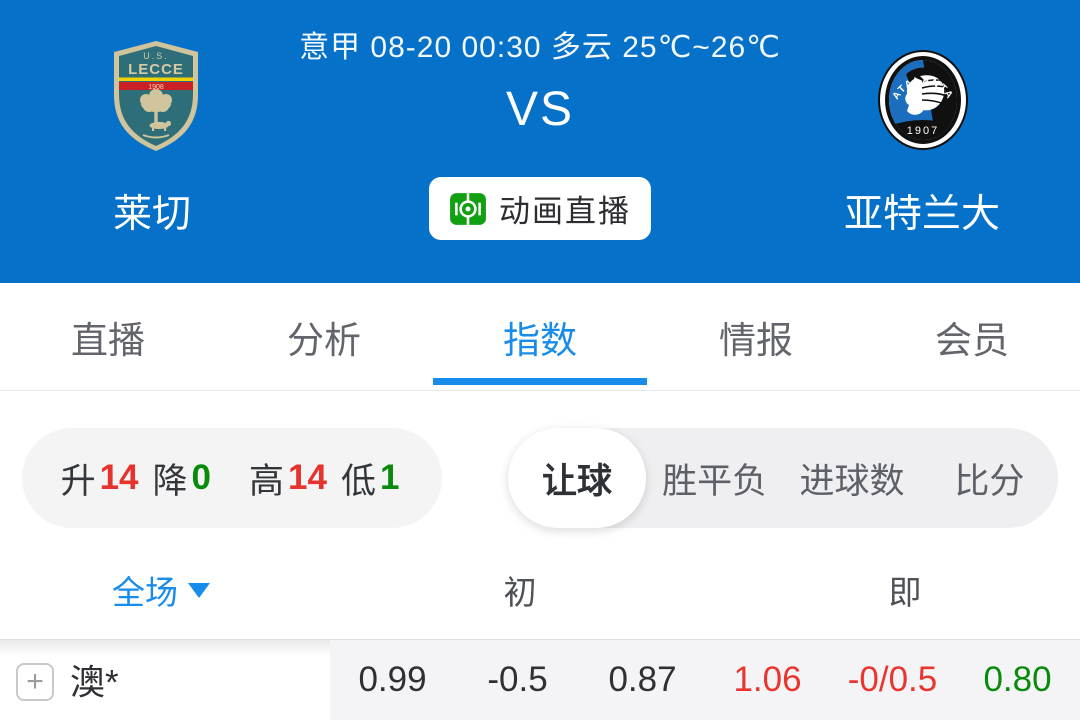  Describe the element at coordinates (715, 481) in the screenshot. I see `market-1x2: 胜平负` at that location.